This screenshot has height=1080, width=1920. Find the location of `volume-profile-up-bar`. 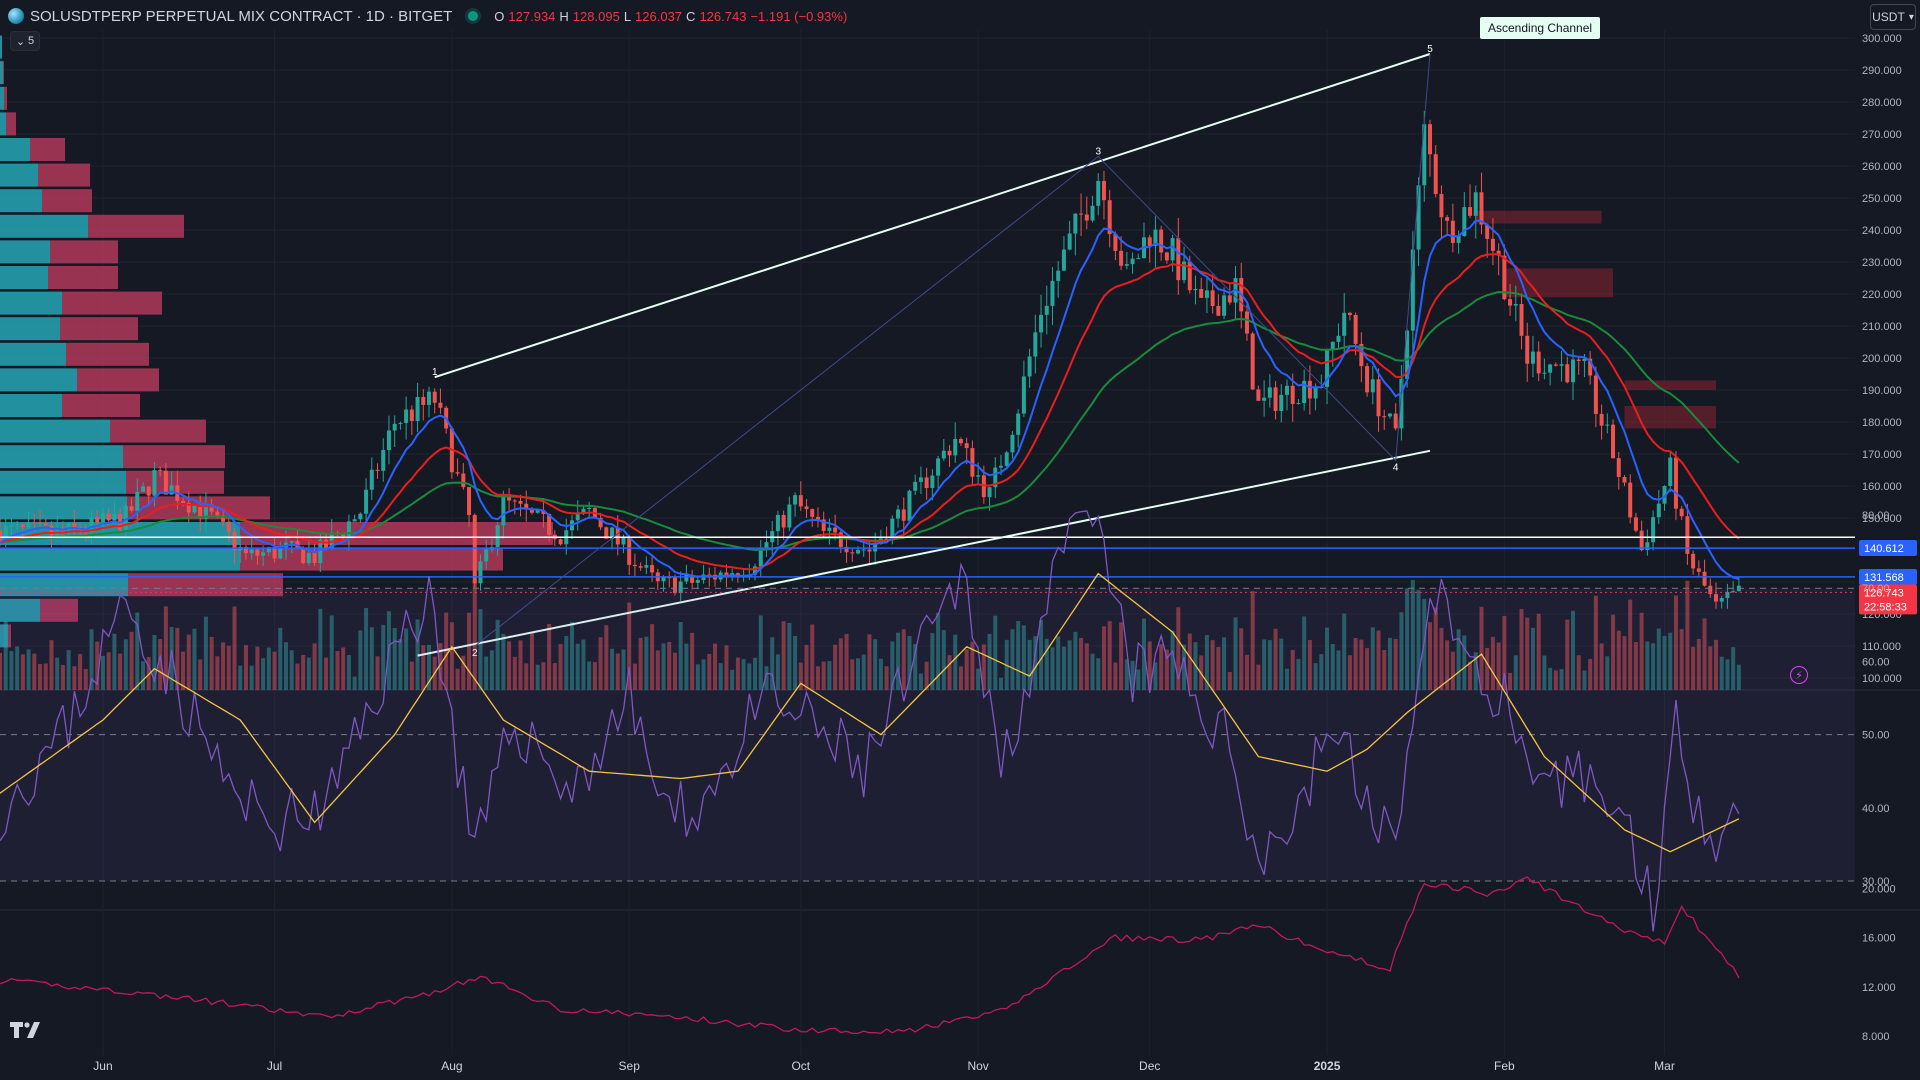

volume-profile-up-bar is located at coordinates (3, 124).